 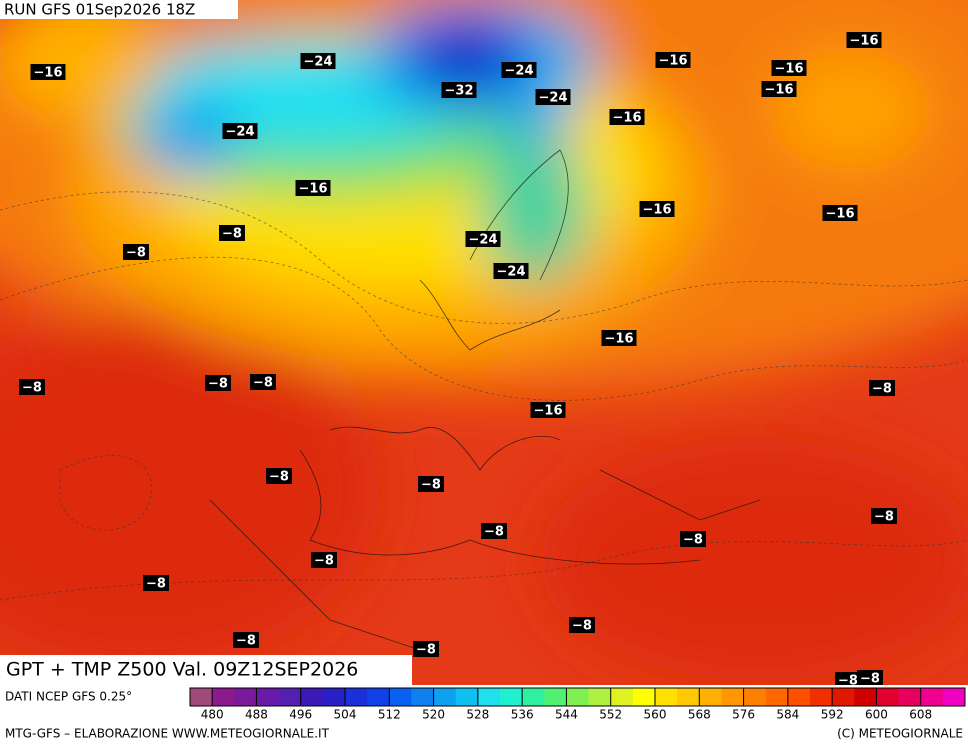 I want to click on label-text: −32, so click(x=459, y=91).